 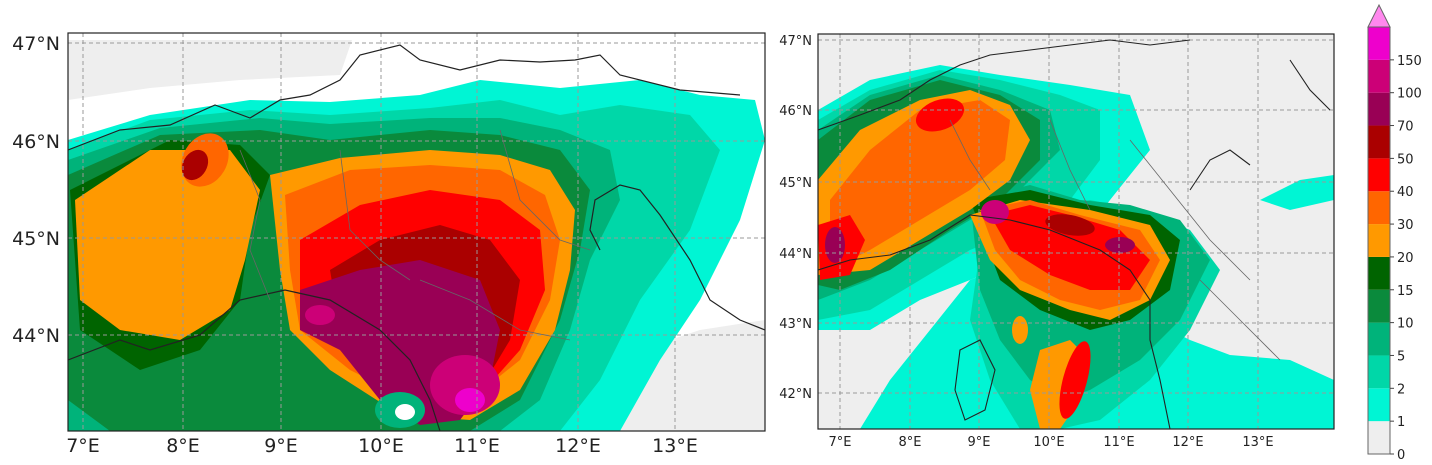 What do you see at coordinates (1405, 192) in the screenshot?
I see `colorbar-label: 40` at bounding box center [1405, 192].